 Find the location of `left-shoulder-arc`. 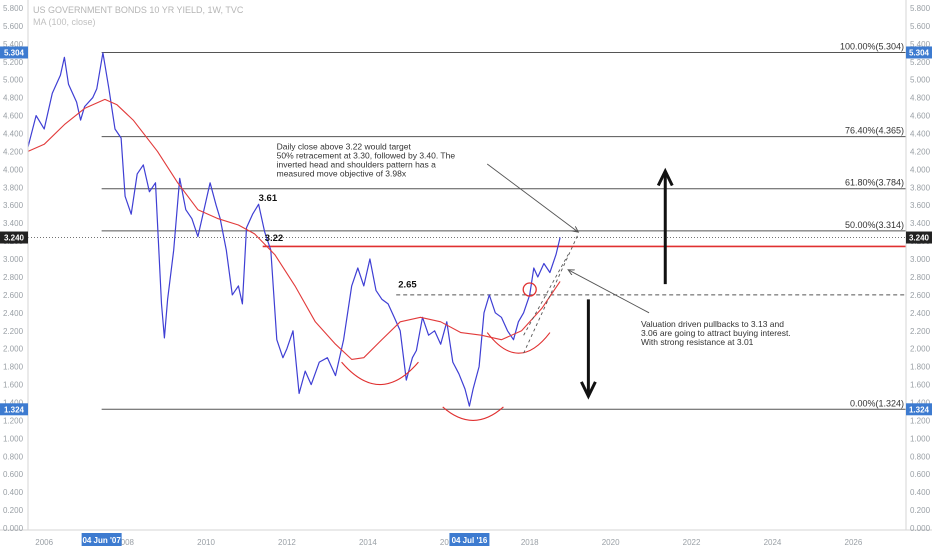

left-shoulder-arc is located at coordinates (380, 373).